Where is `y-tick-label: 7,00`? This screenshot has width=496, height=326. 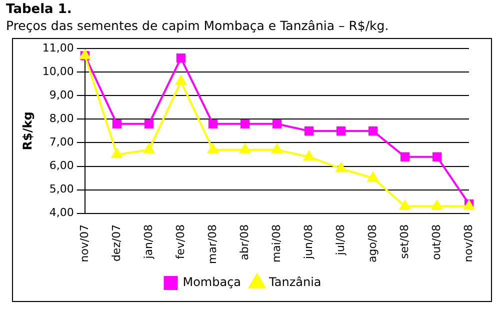
y-tick-label: 7,00 is located at coordinates (61, 142).